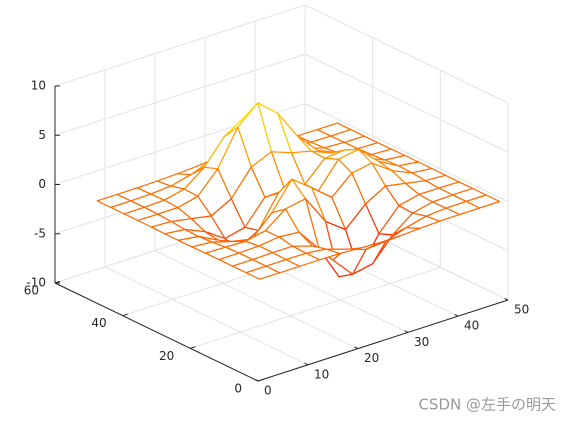 Image resolution: width=573 pixels, height=422 pixels. Describe the element at coordinates (268, 391) in the screenshot. I see `x-tick-label: 0` at that location.